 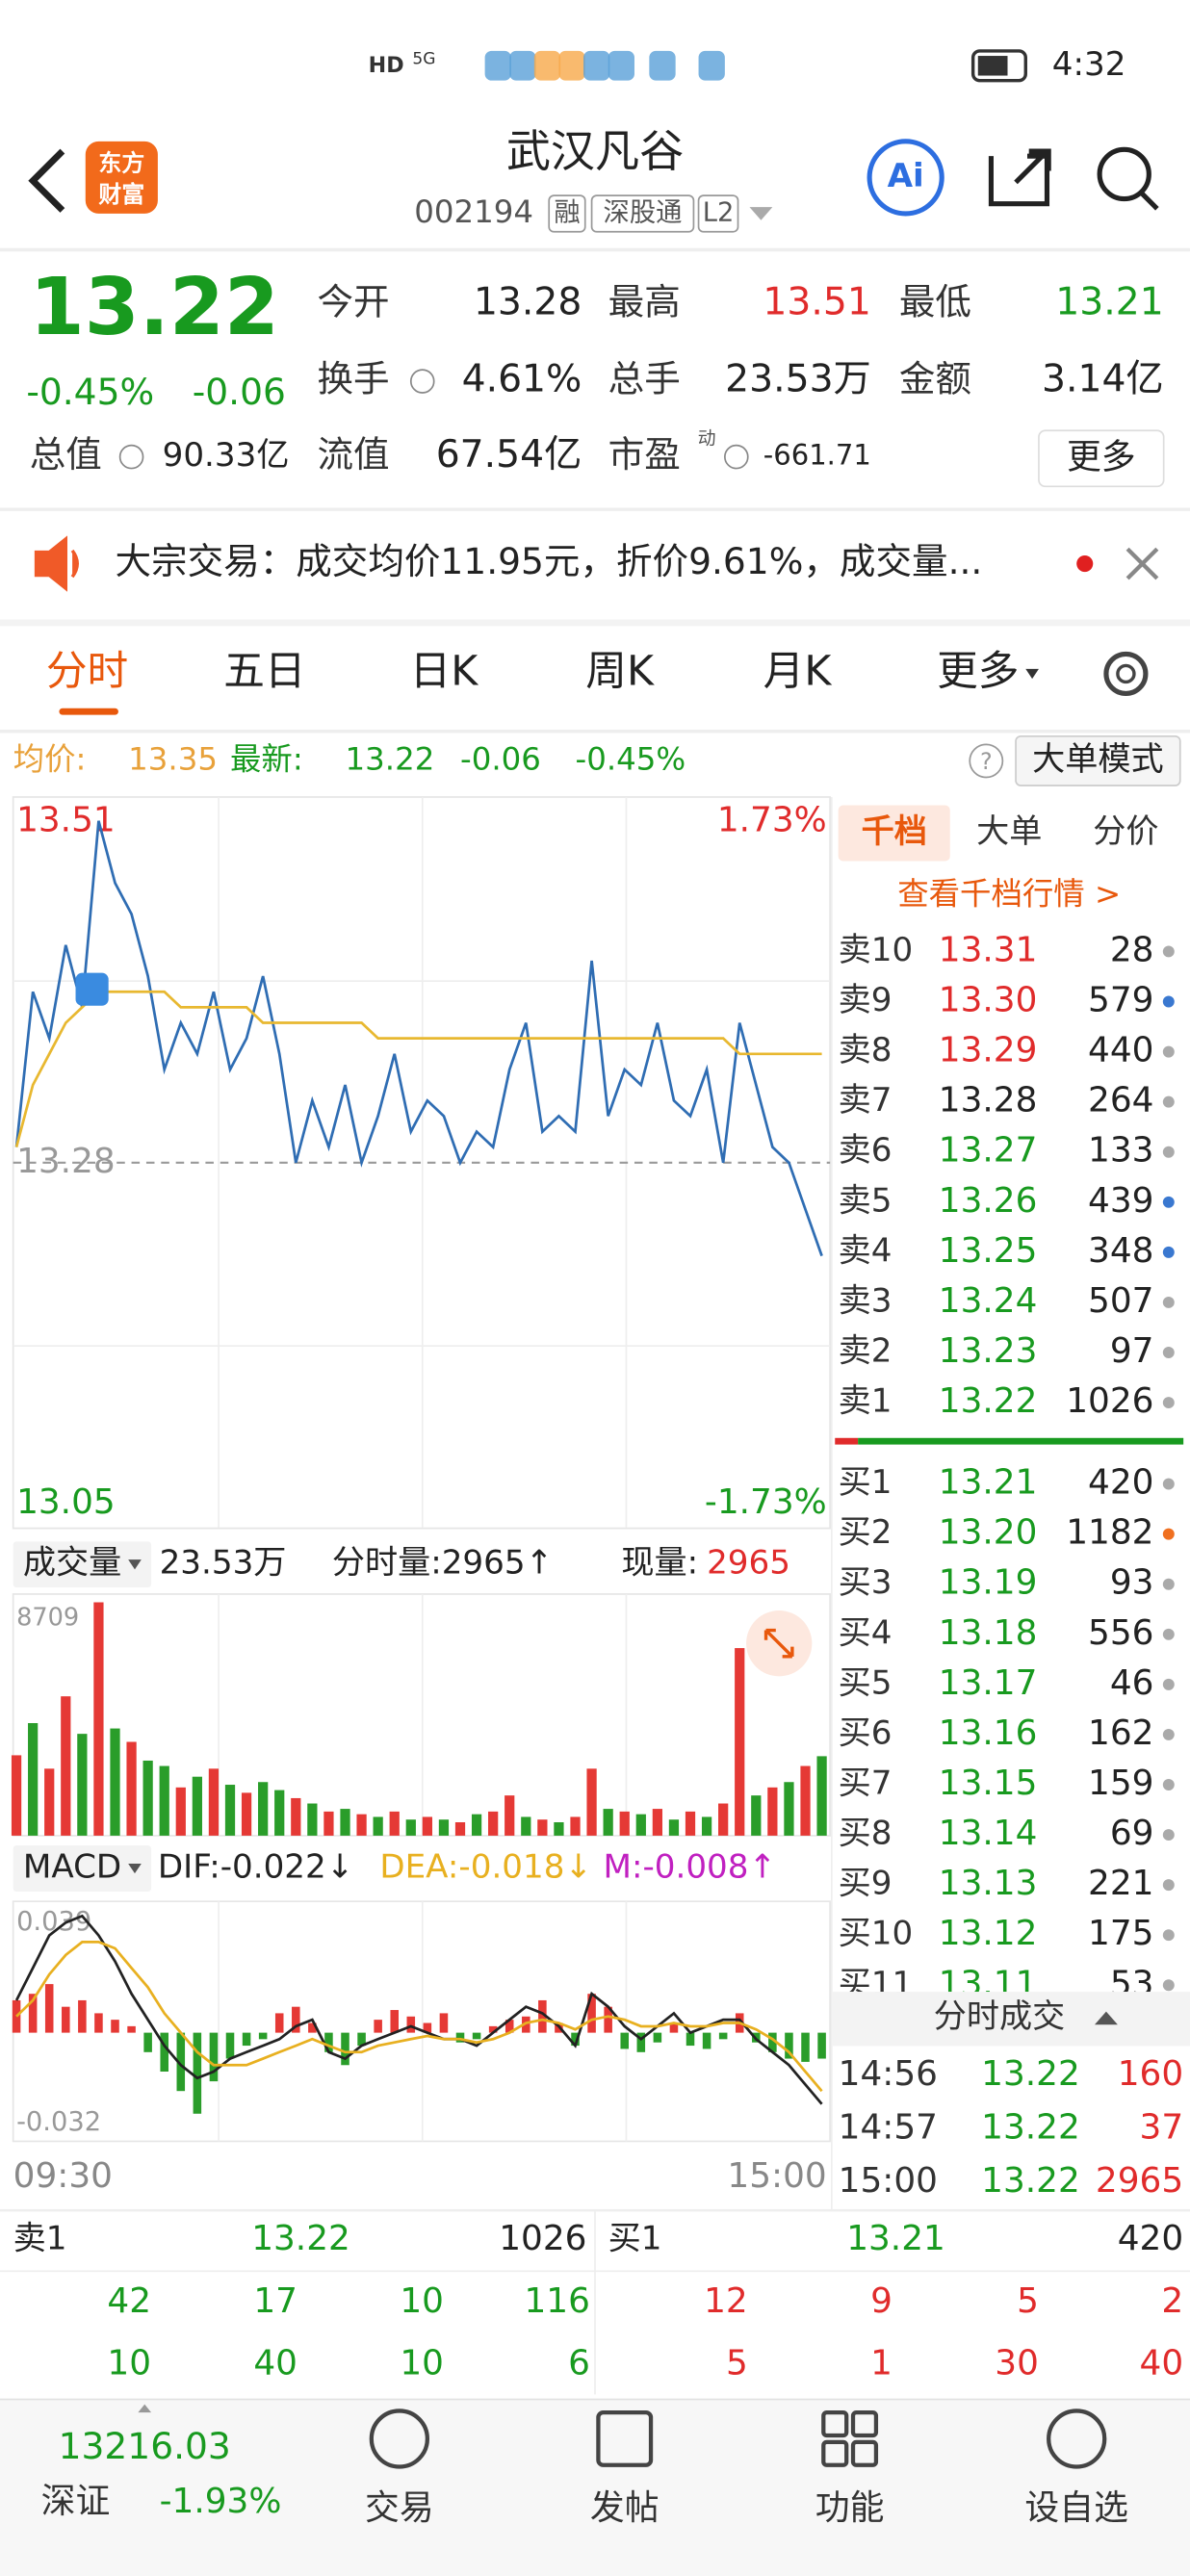 I want to click on search-handle, so click(x=1149, y=201).